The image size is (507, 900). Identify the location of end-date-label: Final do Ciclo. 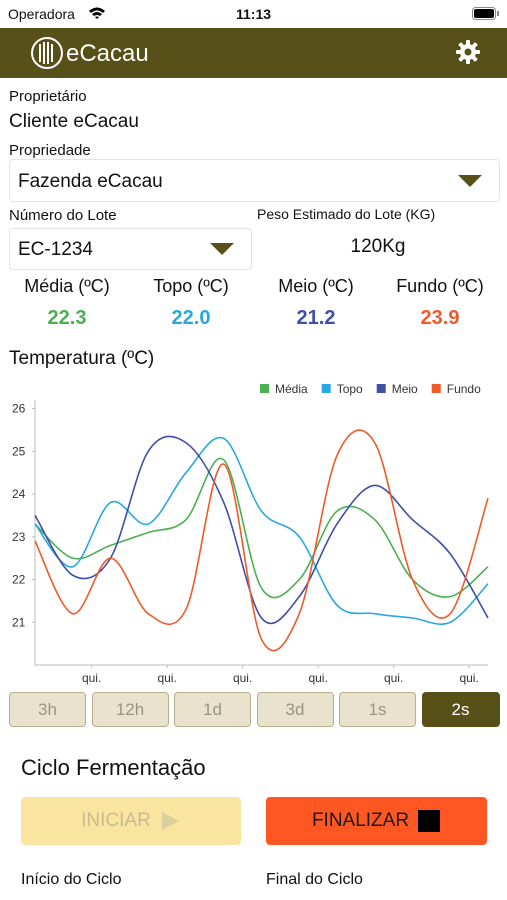
(314, 879).